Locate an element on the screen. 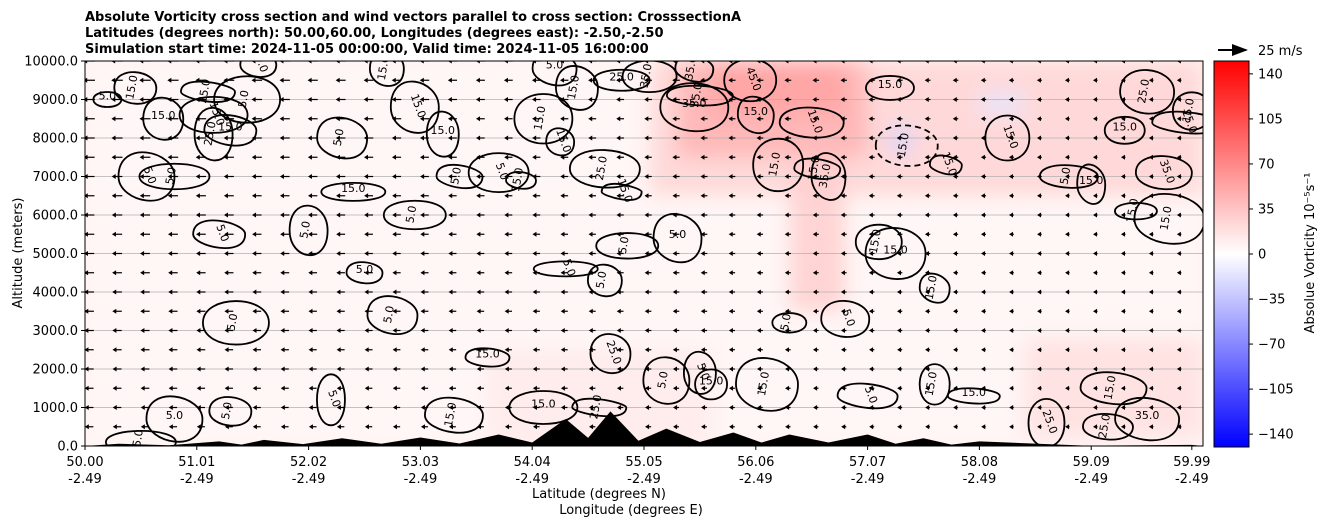  quiver-key-label: 25 m/s is located at coordinates (1280, 51).